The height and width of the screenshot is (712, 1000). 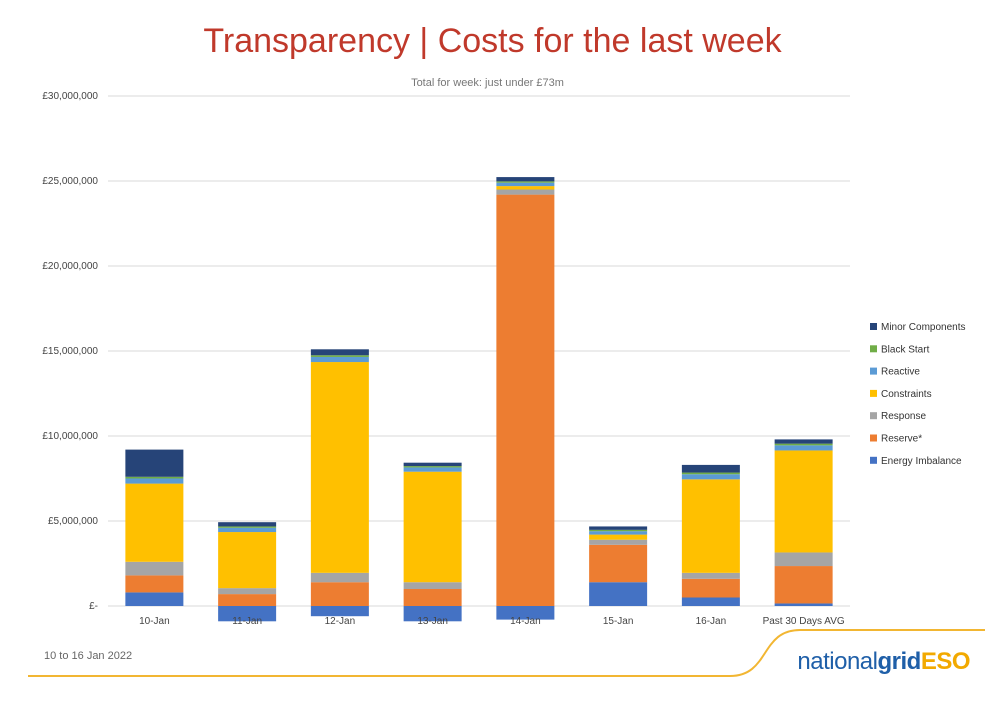 I want to click on y-tick-label: £15,000,000, so click(x=70, y=351).